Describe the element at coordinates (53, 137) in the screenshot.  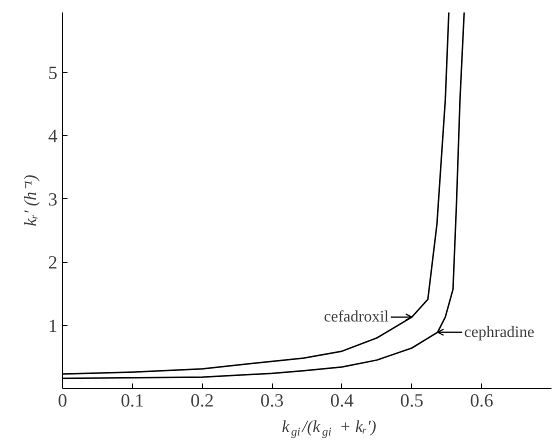
I see `y-tick-label: 4` at that location.